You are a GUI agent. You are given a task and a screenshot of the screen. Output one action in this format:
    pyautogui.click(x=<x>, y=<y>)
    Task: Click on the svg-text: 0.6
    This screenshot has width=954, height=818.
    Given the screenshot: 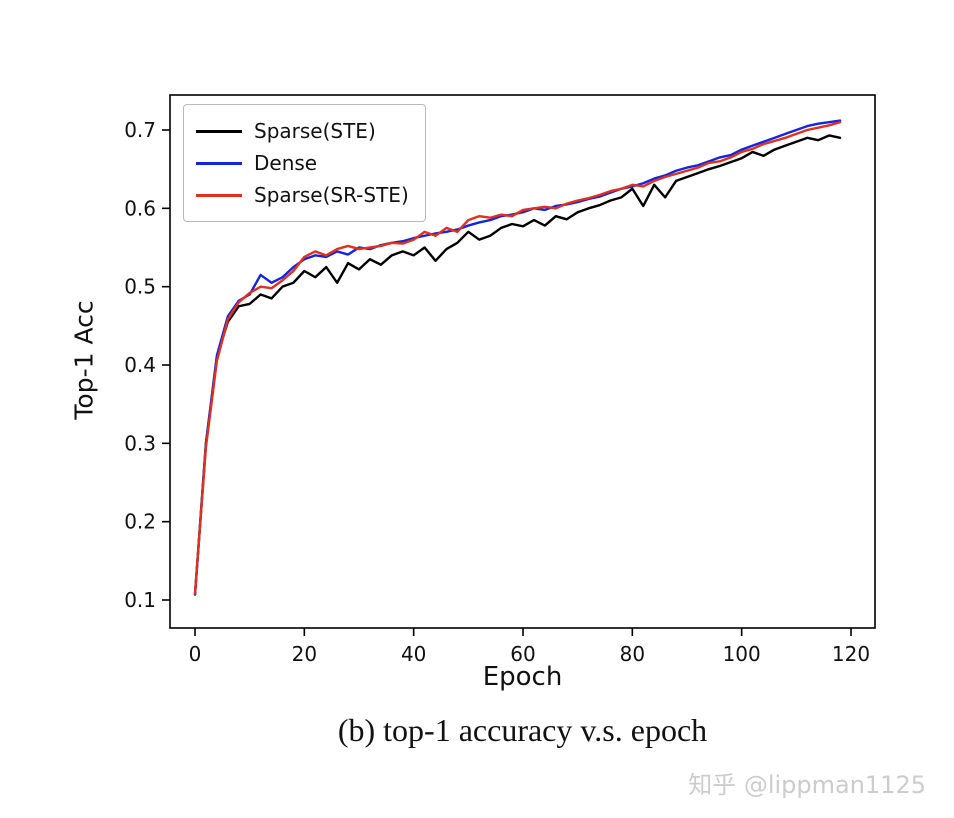 What is the action you would take?
    pyautogui.click(x=140, y=208)
    